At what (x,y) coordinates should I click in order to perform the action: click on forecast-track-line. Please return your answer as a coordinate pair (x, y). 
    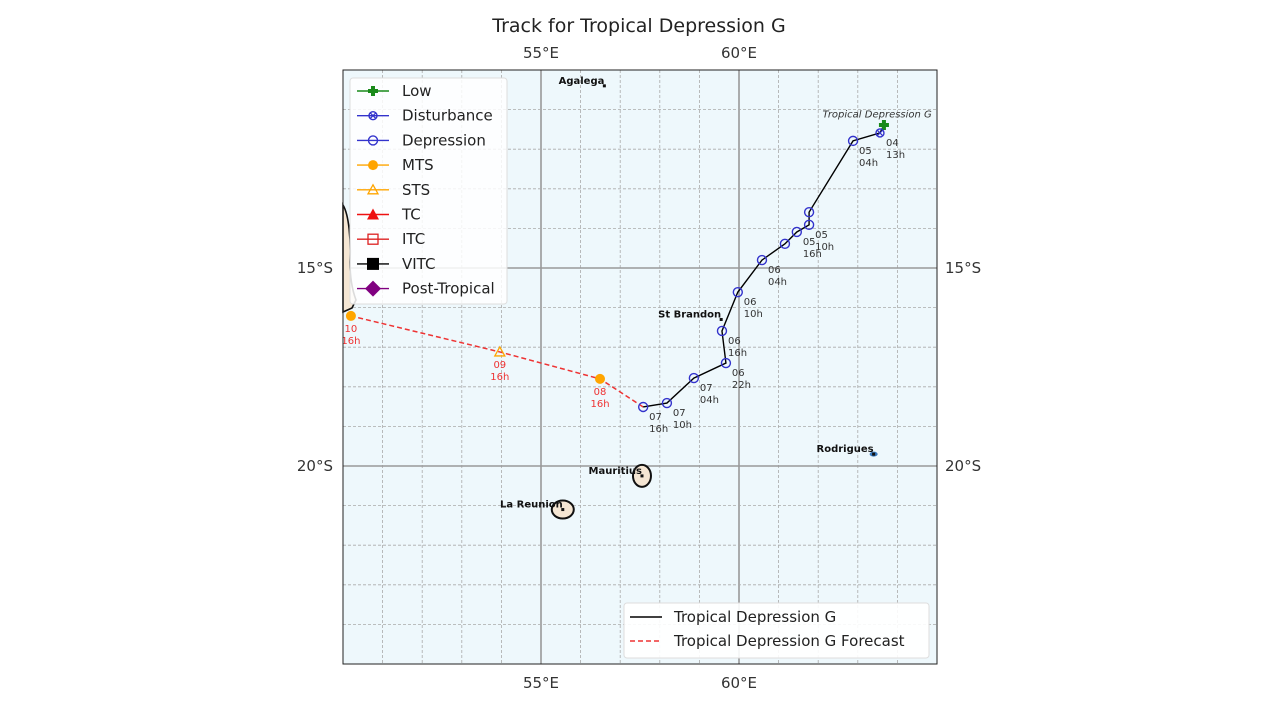
    Looking at the image, I should click on (497, 361).